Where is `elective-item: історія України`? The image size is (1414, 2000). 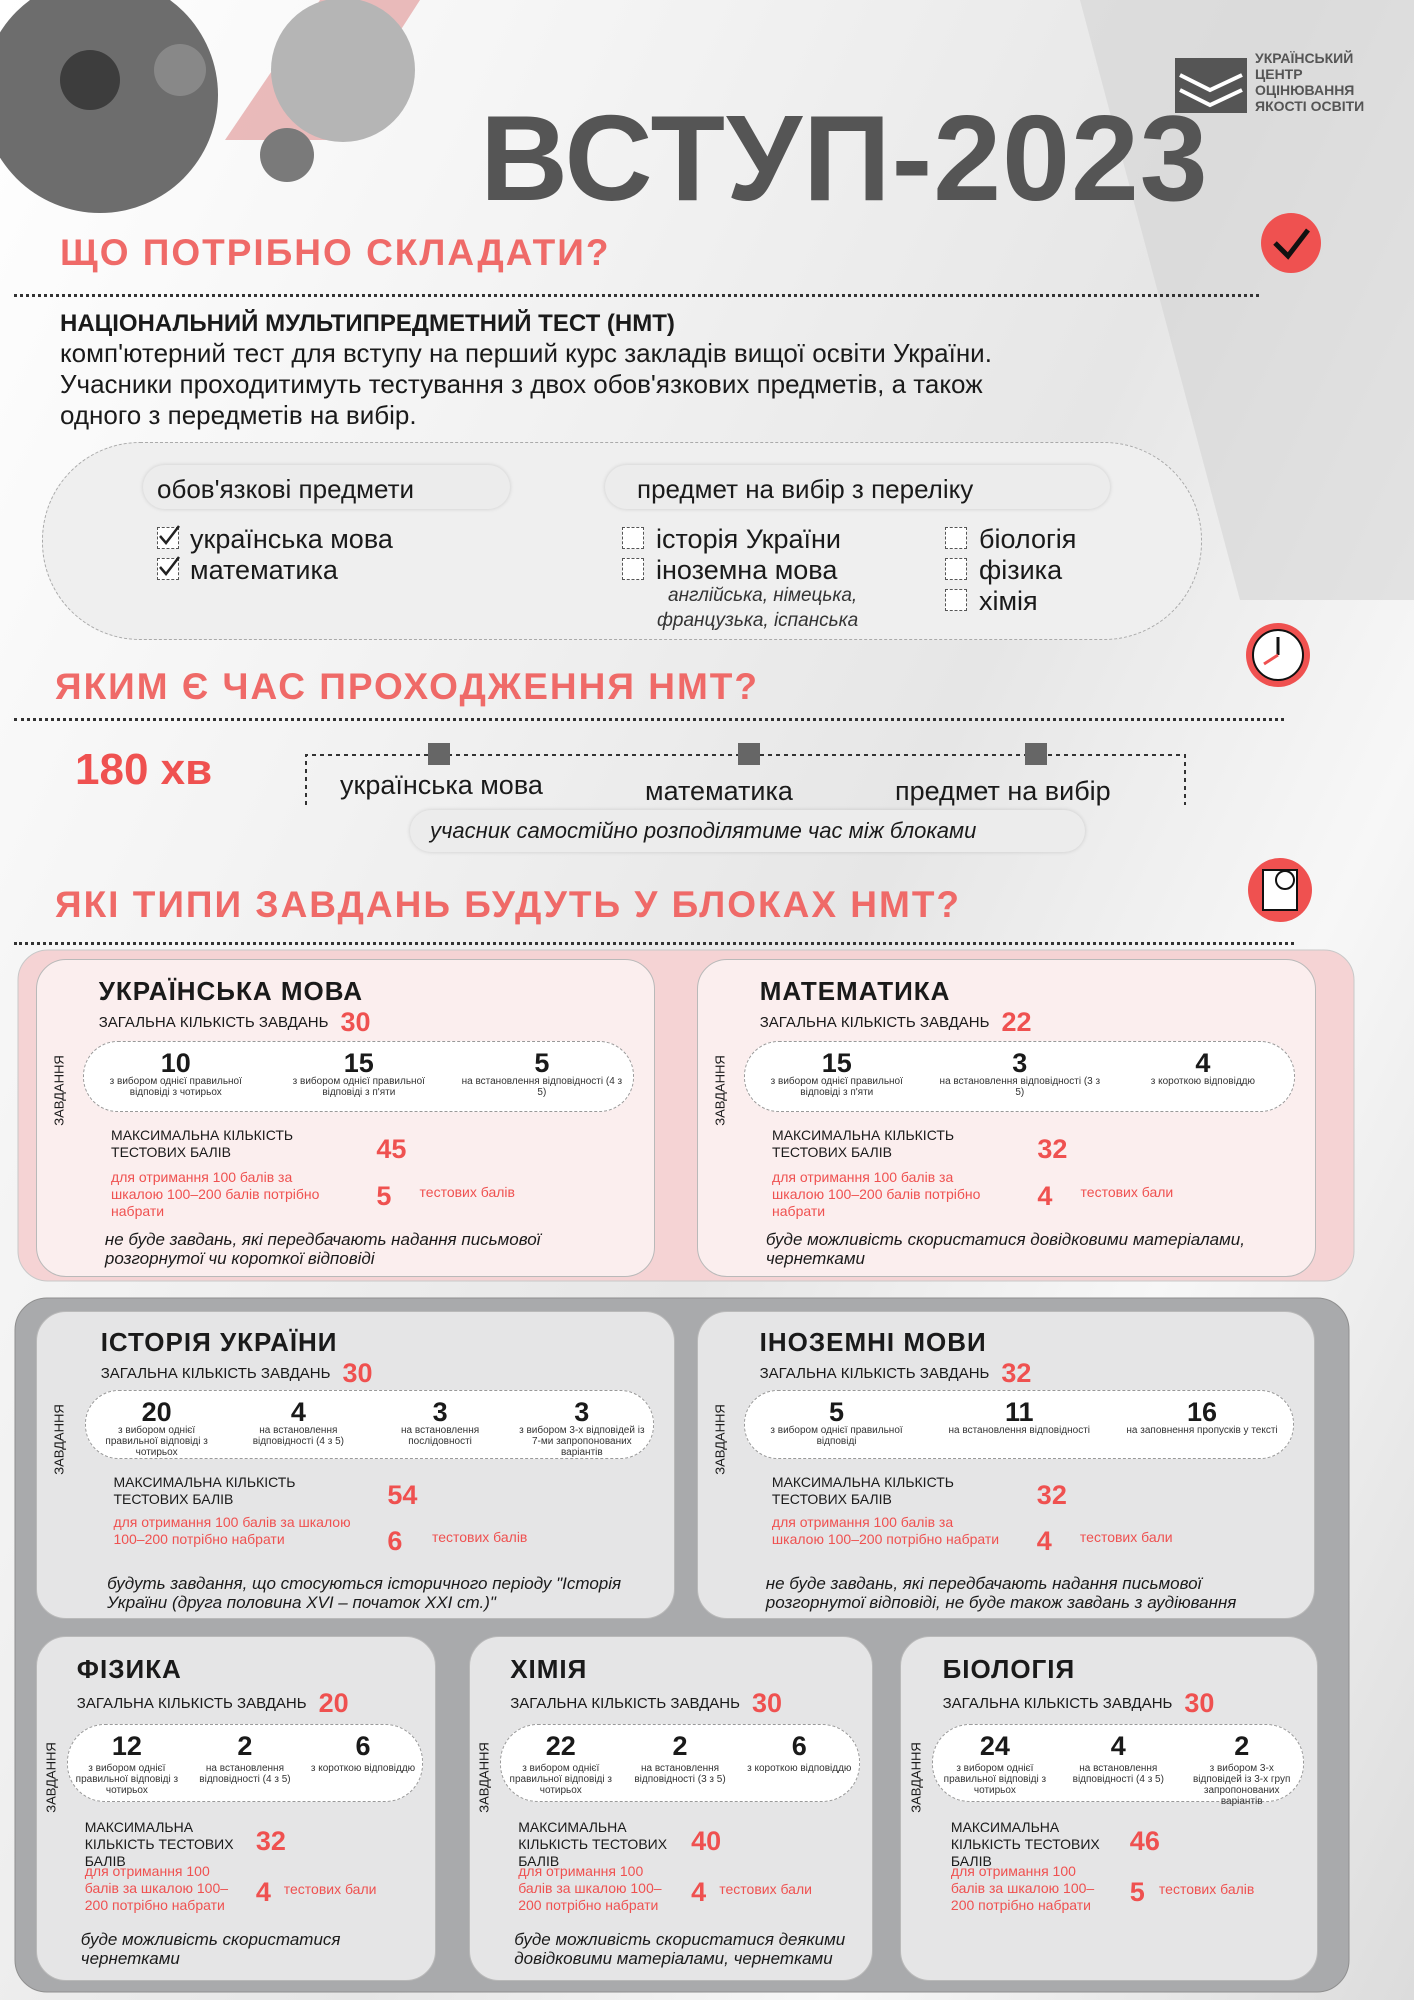
elective-item: історія України is located at coordinates (748, 539).